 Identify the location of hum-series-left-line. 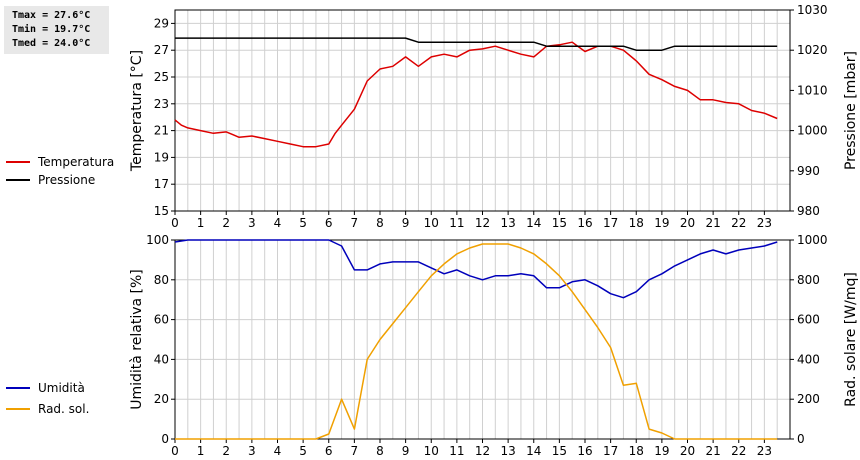
(476, 269).